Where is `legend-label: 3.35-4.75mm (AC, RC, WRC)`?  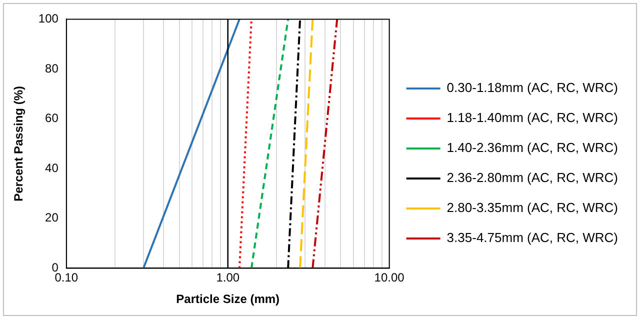 legend-label: 3.35-4.75mm (AC, RC, WRC) is located at coordinates (532, 238).